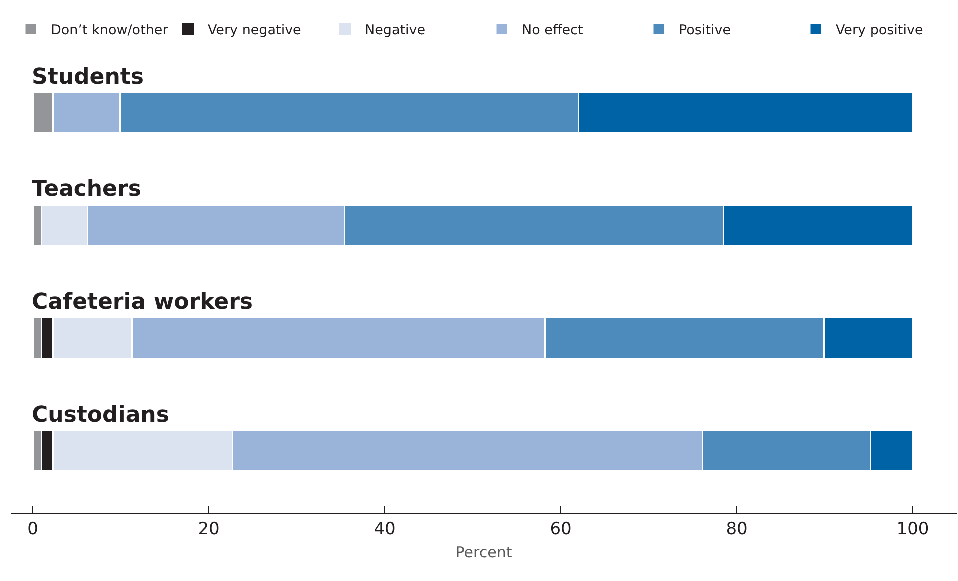 The image size is (958, 581). Describe the element at coordinates (88, 77) in the screenshot. I see `y-tick-label: Students` at that location.